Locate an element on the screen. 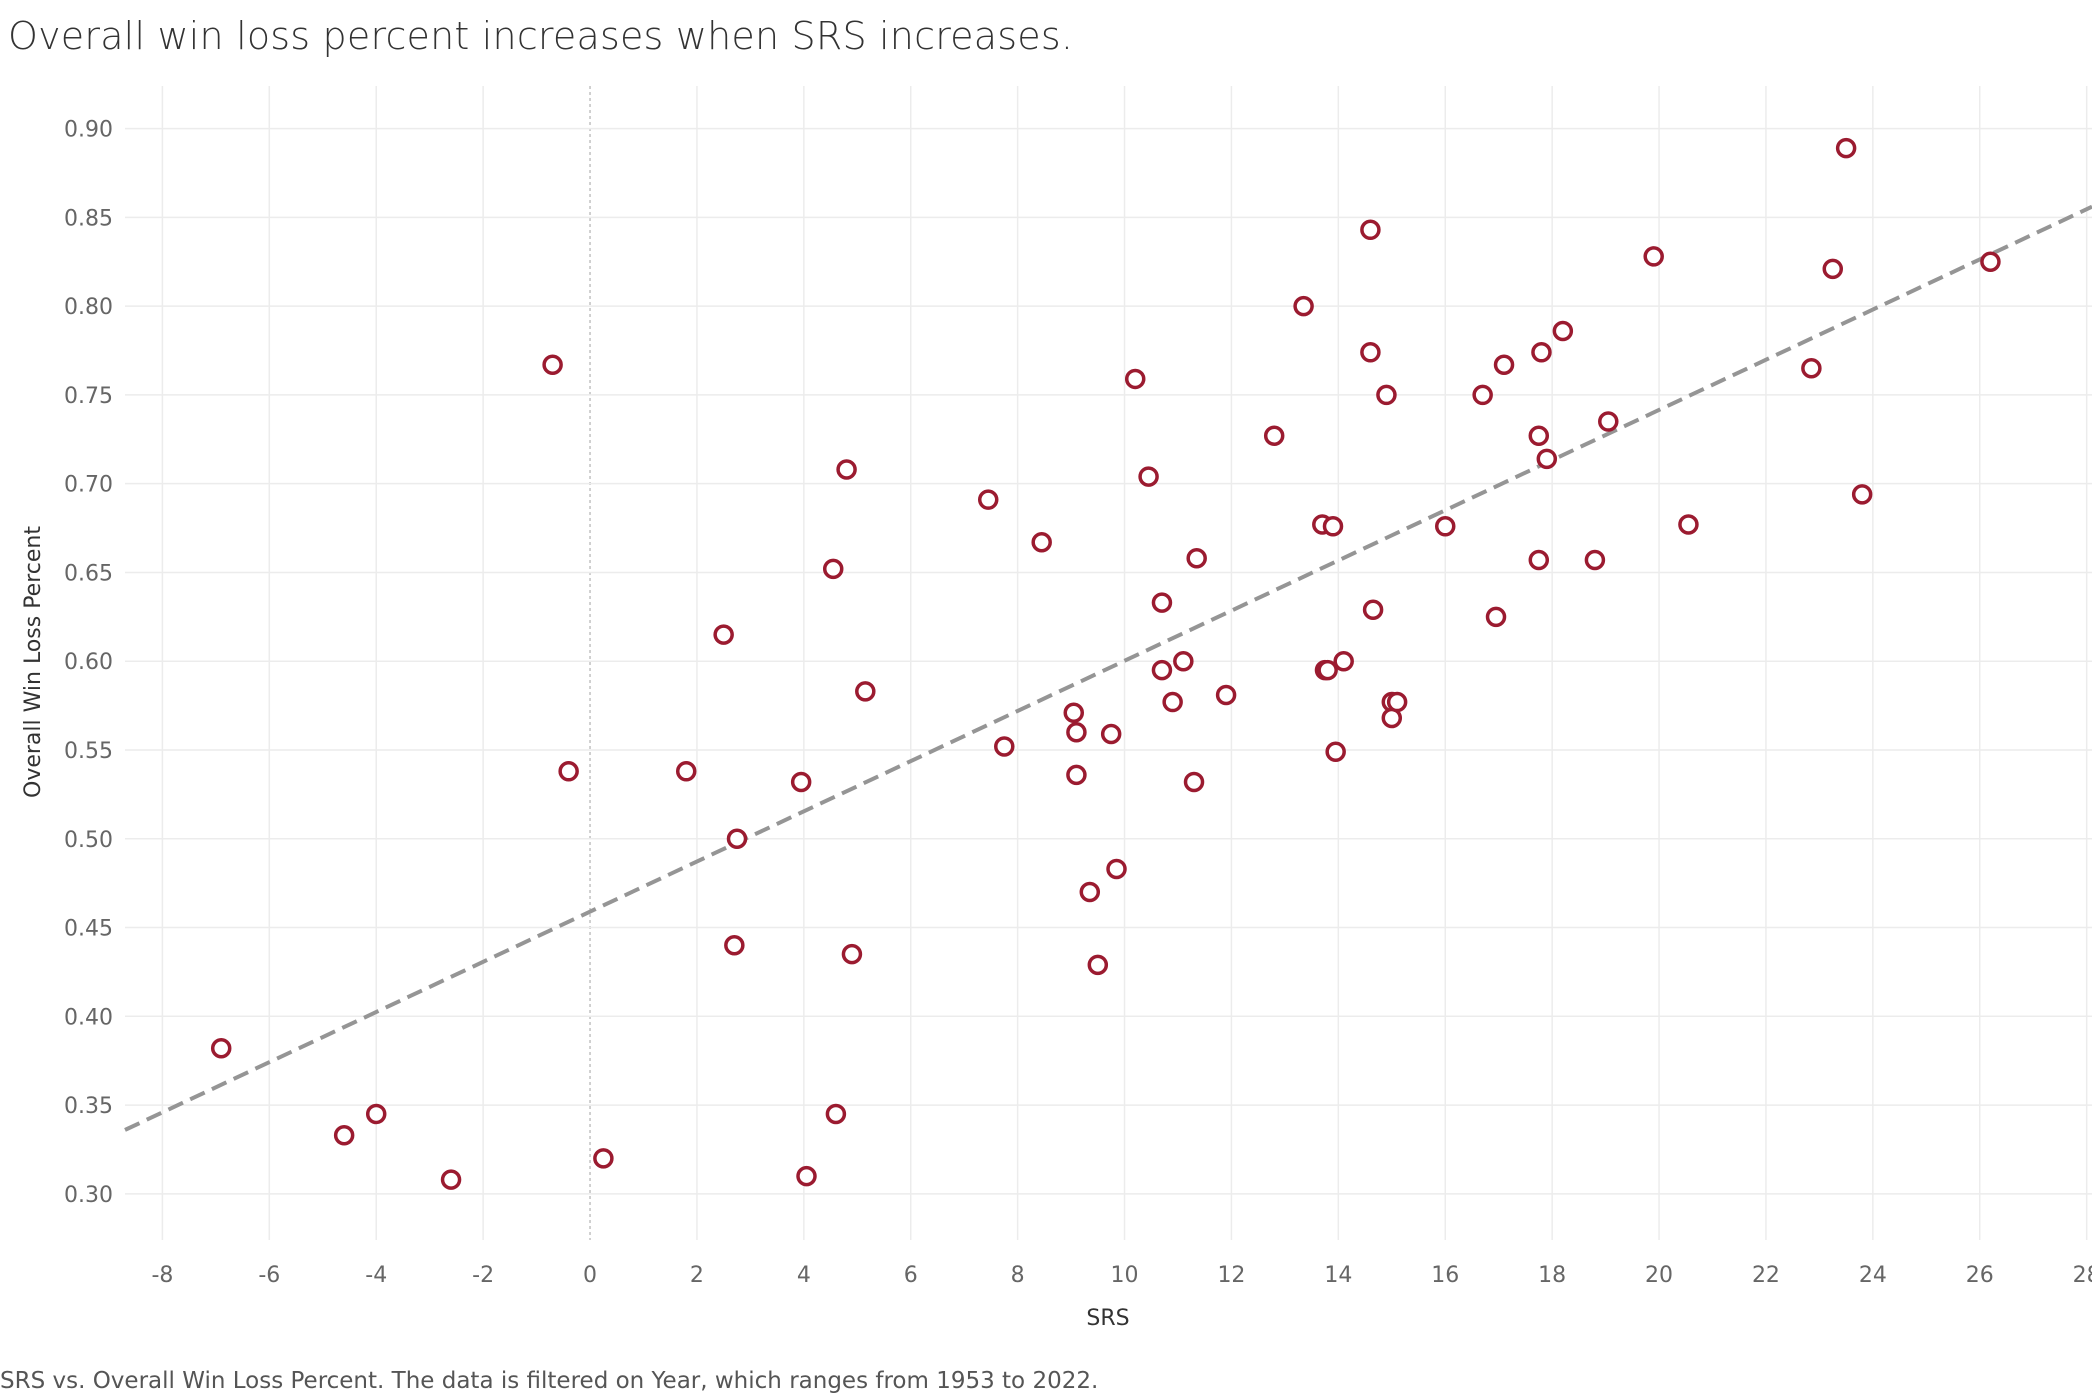 Image resolution: width=2092 pixels, height=1400 pixels. x-tick-label: -8 is located at coordinates (162, 1275).